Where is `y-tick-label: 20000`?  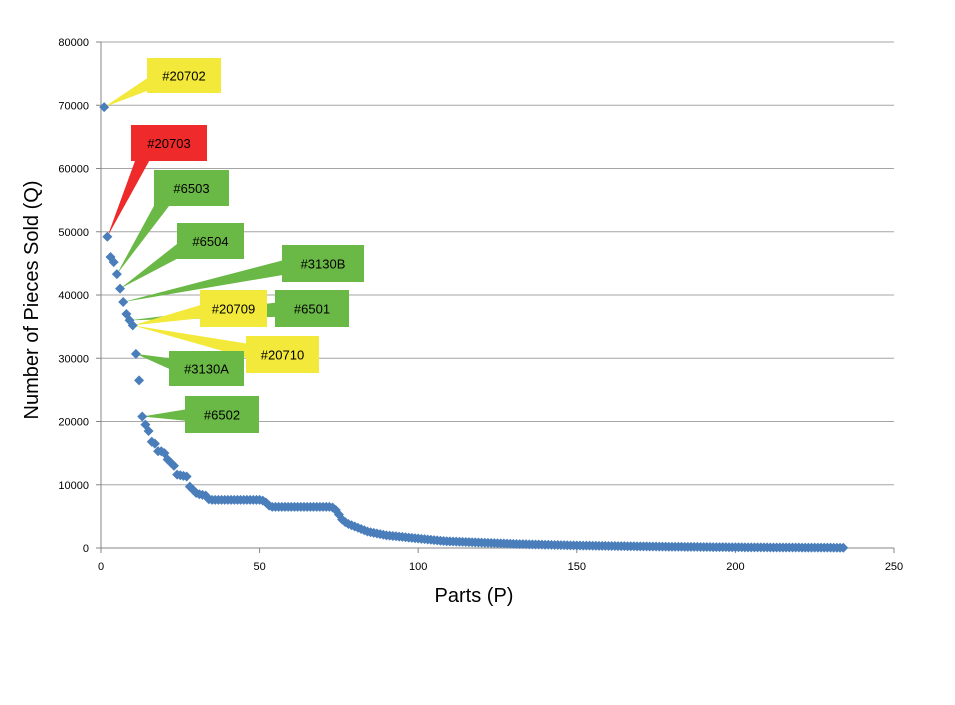
y-tick-label: 20000 is located at coordinates (73, 423).